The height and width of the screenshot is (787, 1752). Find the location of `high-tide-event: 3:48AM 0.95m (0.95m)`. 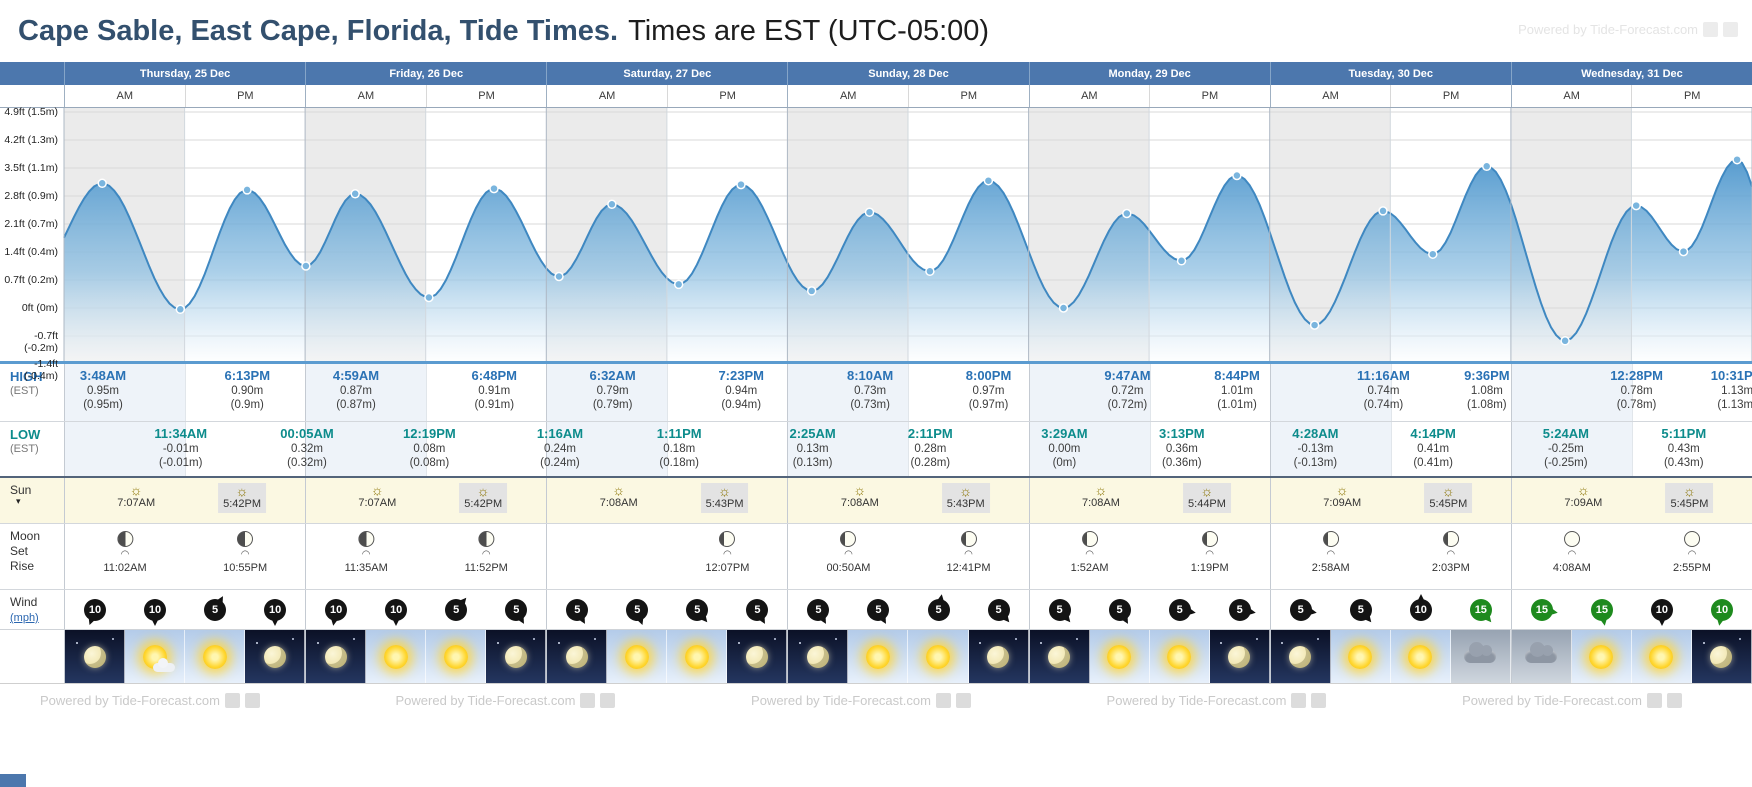

high-tide-event: 3:48AM 0.95m (0.95m) is located at coordinates (103, 390).